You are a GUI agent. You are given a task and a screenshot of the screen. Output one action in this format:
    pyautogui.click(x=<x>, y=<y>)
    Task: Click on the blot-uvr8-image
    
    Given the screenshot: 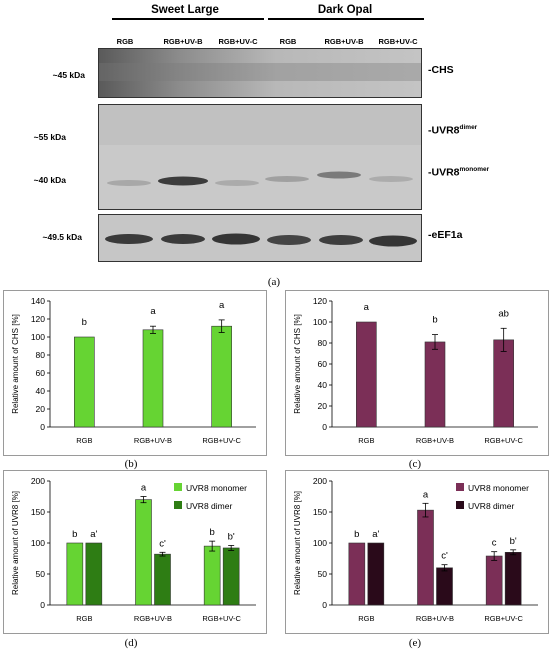 What is the action you would take?
    pyautogui.click(x=260, y=157)
    